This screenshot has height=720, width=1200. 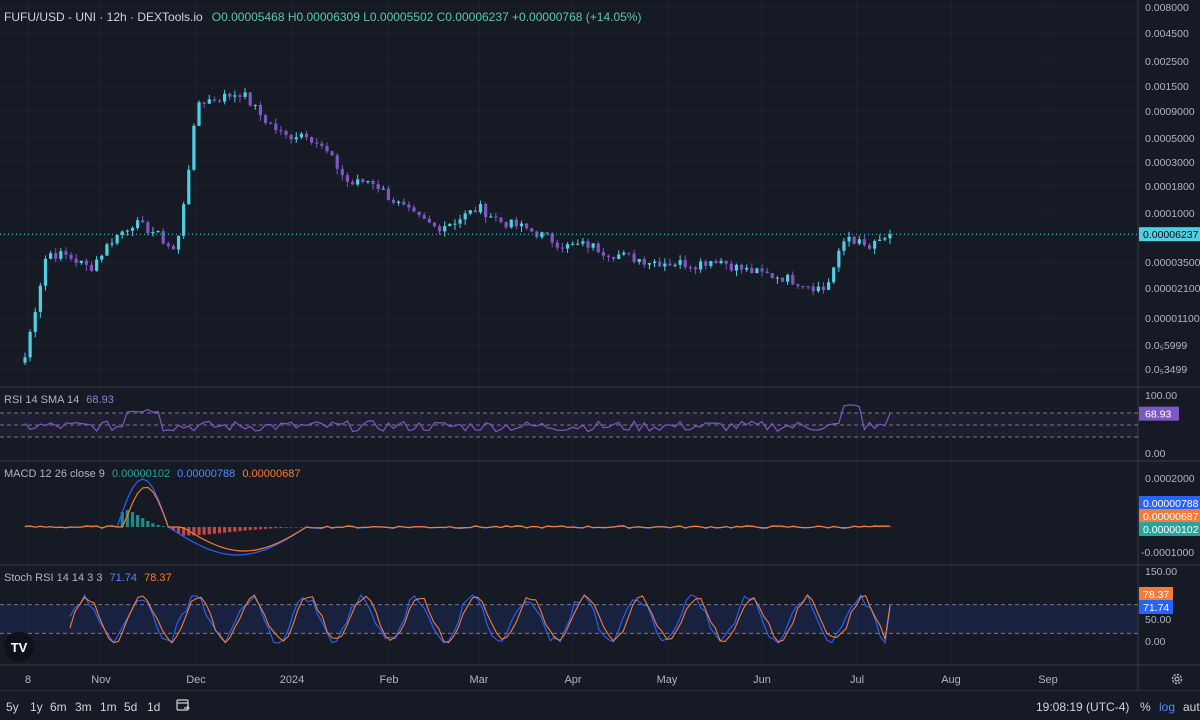 What do you see at coordinates (1167, 87) in the screenshot?
I see `price-tick-label: 0.001500` at bounding box center [1167, 87].